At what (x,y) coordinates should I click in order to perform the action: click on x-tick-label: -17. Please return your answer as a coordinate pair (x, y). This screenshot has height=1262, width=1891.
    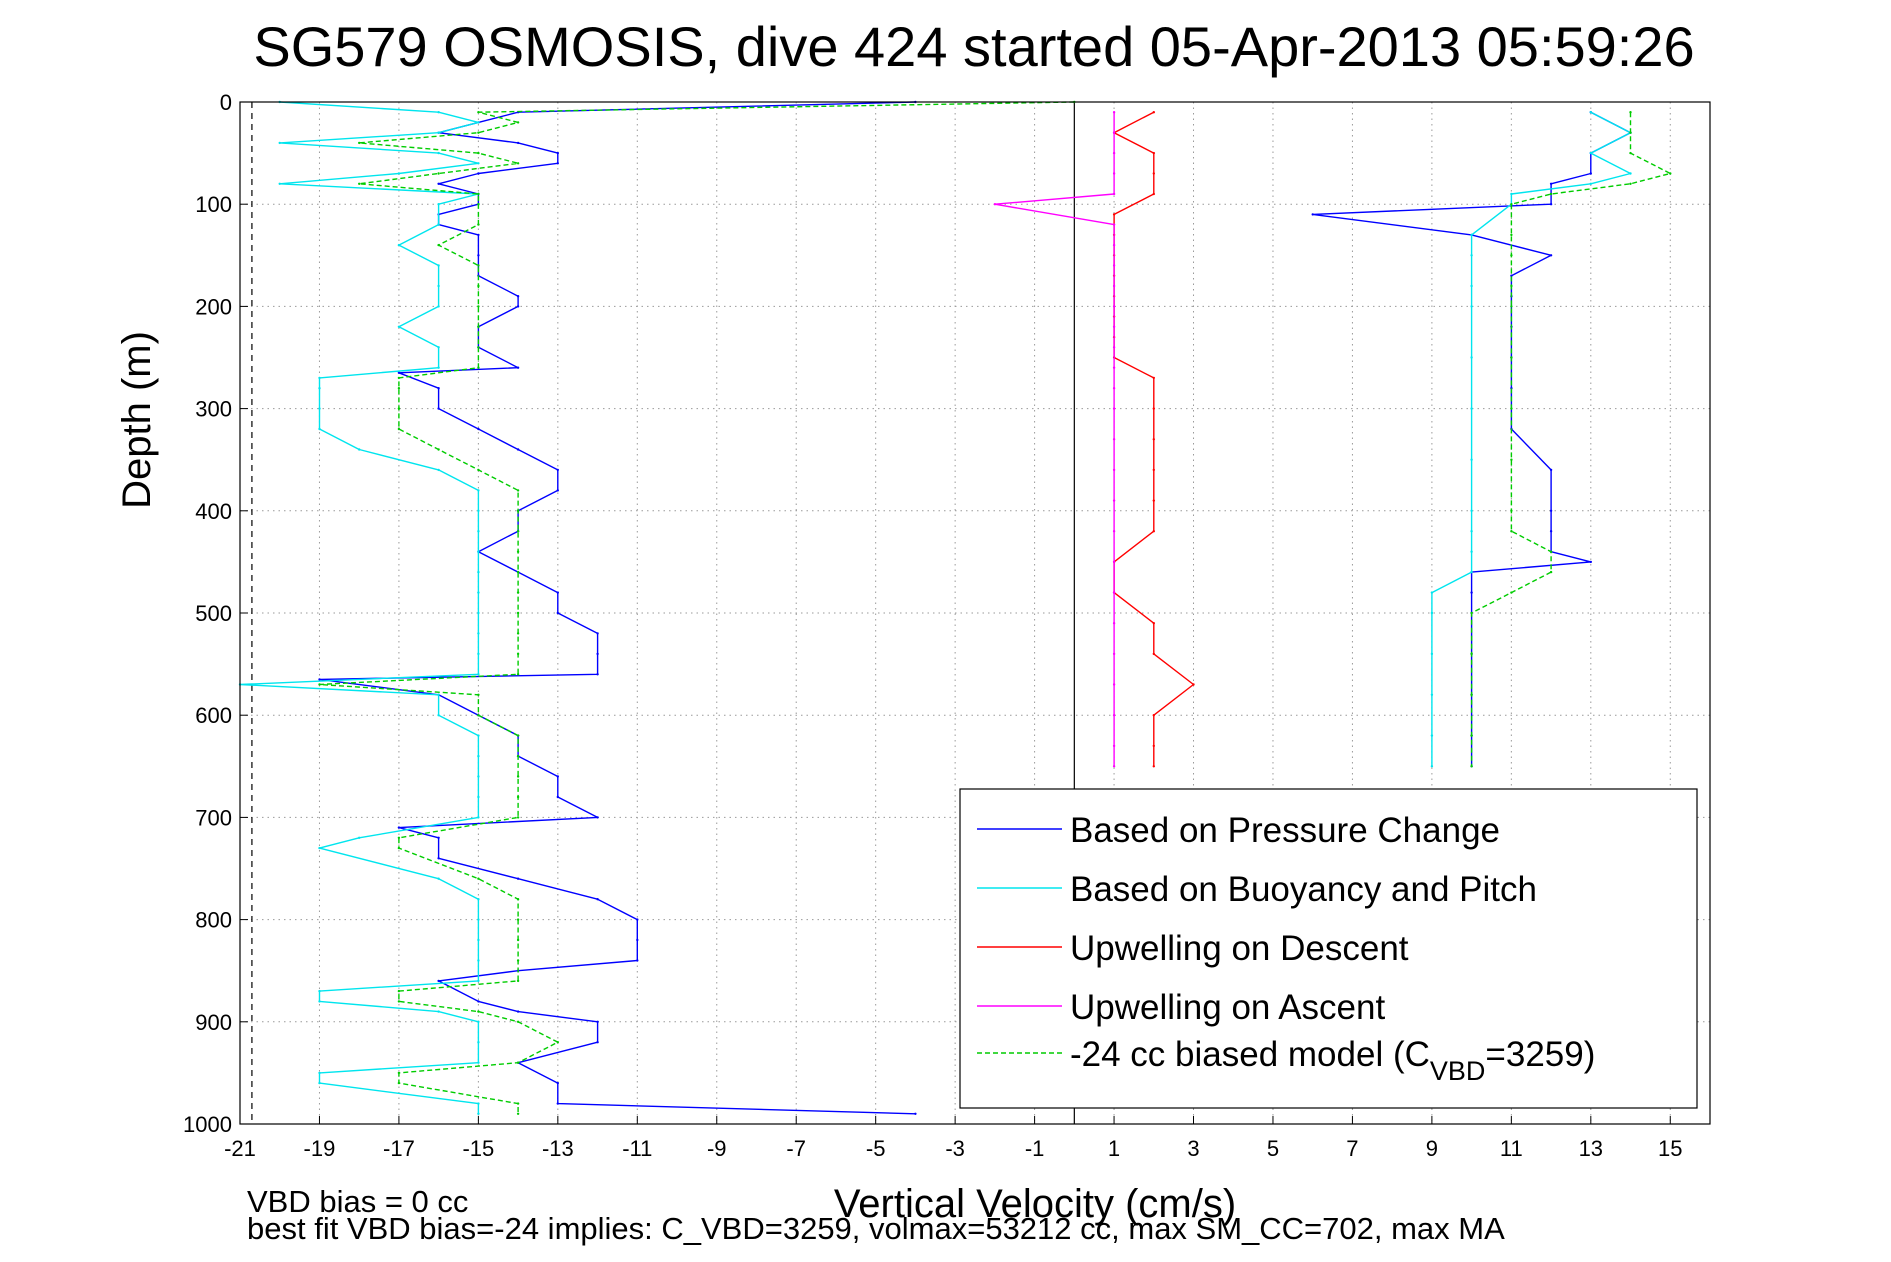
    Looking at the image, I should click on (399, 1148).